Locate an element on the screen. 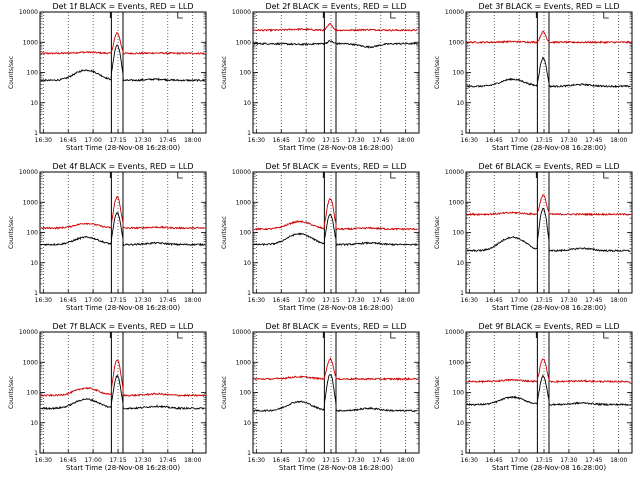 The image size is (640, 480). panel-title: Det 2f BLACK = Events, RED = LLD is located at coordinates (335, 6).